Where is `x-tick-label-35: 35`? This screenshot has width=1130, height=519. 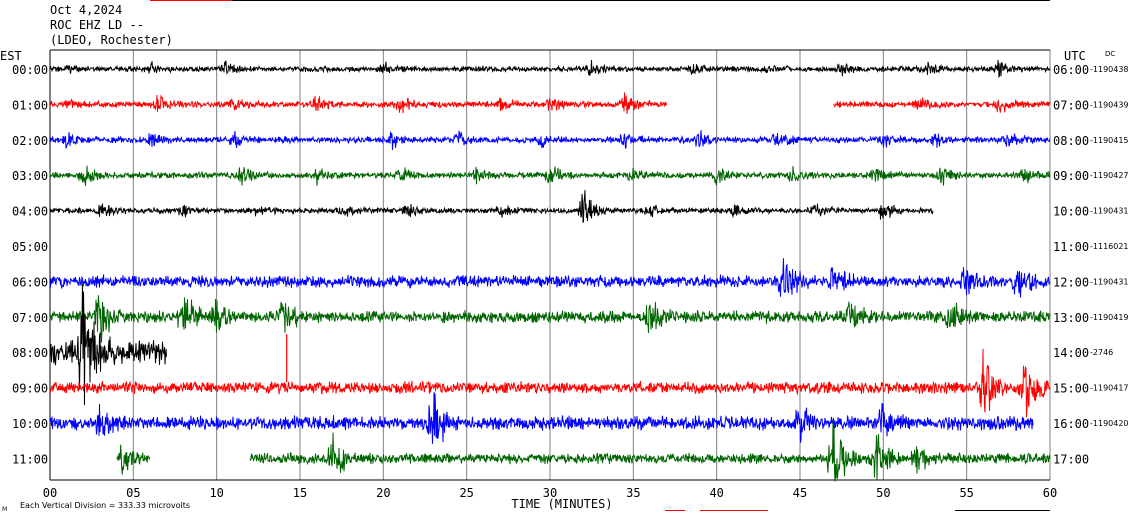
x-tick-label-35: 35 is located at coordinates (633, 493).